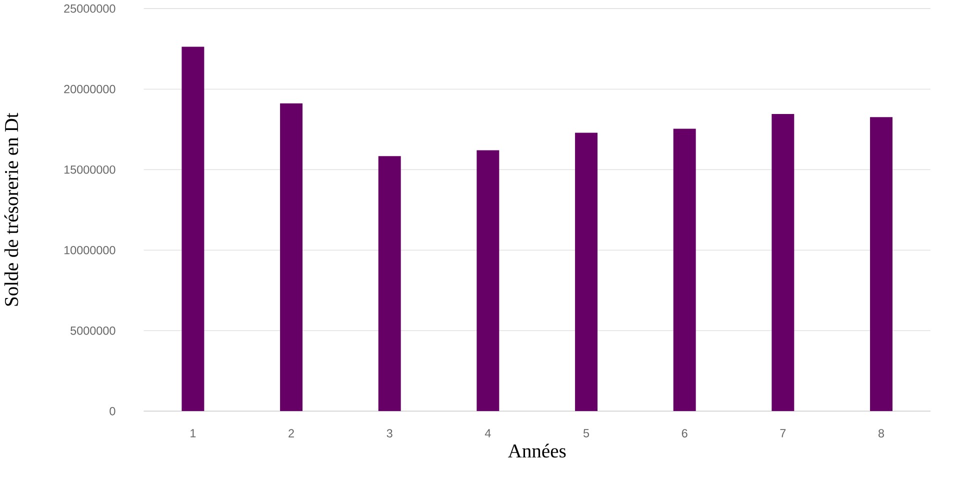 The image size is (969, 499). Describe the element at coordinates (90, 250) in the screenshot. I see `y-tick-label: 10000000` at that location.